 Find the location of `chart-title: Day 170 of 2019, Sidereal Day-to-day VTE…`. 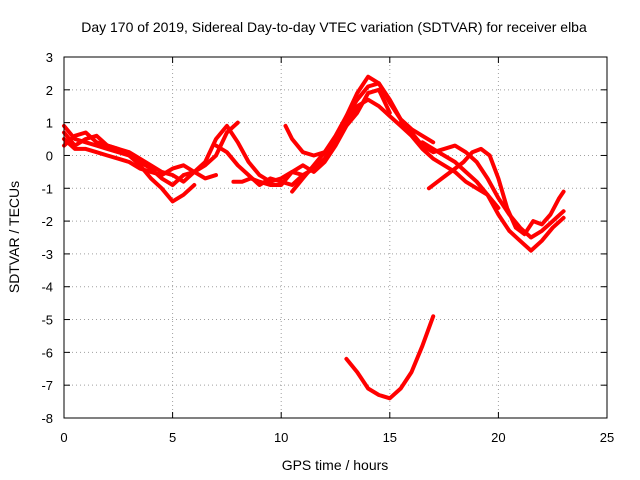

chart-title: Day 170 of 2019, Sidereal Day-to-day VTE… is located at coordinates (334, 27).